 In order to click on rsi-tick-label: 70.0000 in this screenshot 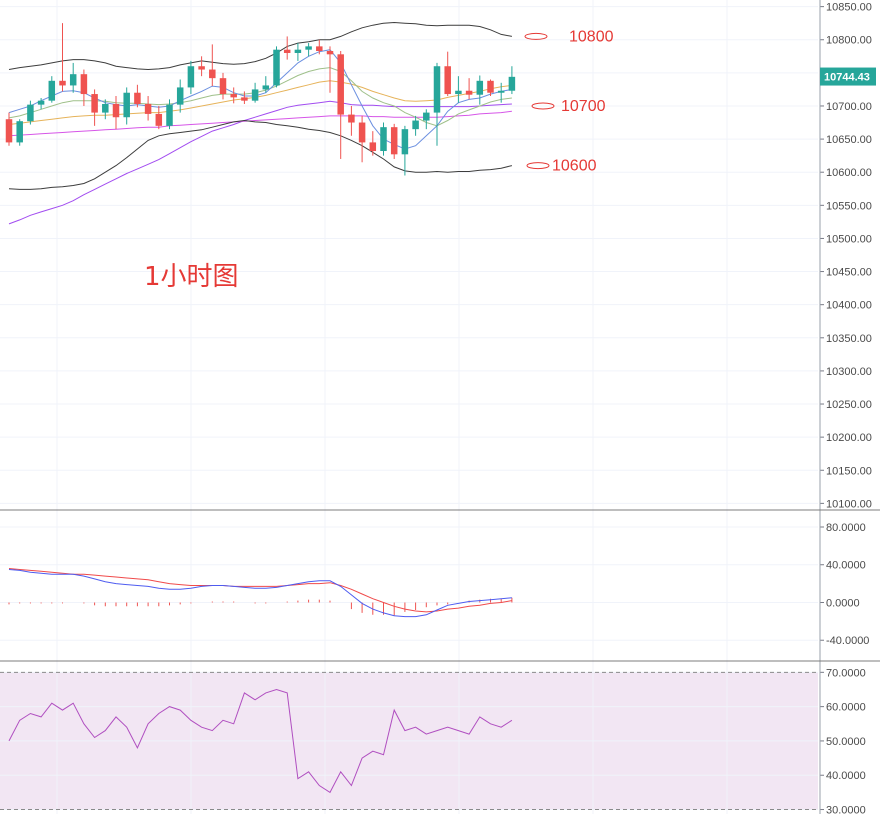, I will do `click(846, 673)`.